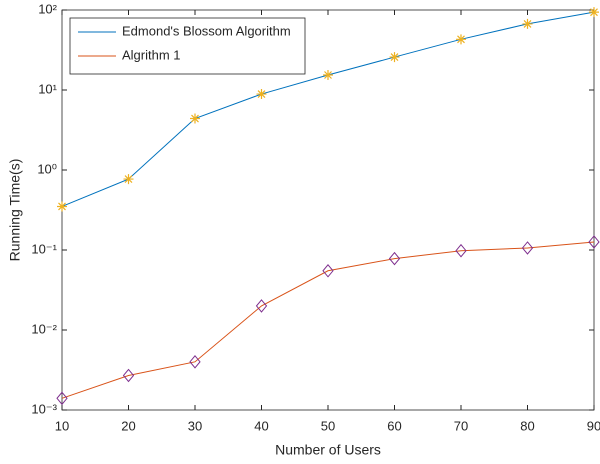 The width and height of the screenshot is (600, 464). Describe the element at coordinates (15, 210) in the screenshot. I see `y-axis-label: Running Time(s)` at that location.